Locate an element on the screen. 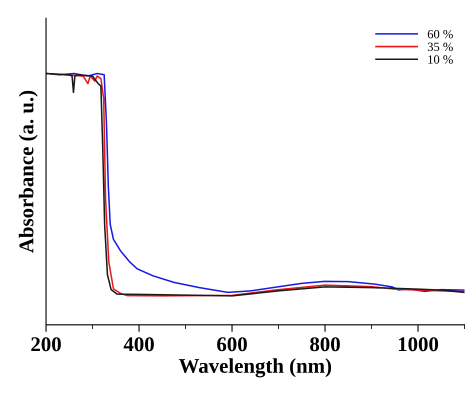 This screenshot has height=406, width=465. x-axis-title: Wavelength (nm) is located at coordinates (255, 368).